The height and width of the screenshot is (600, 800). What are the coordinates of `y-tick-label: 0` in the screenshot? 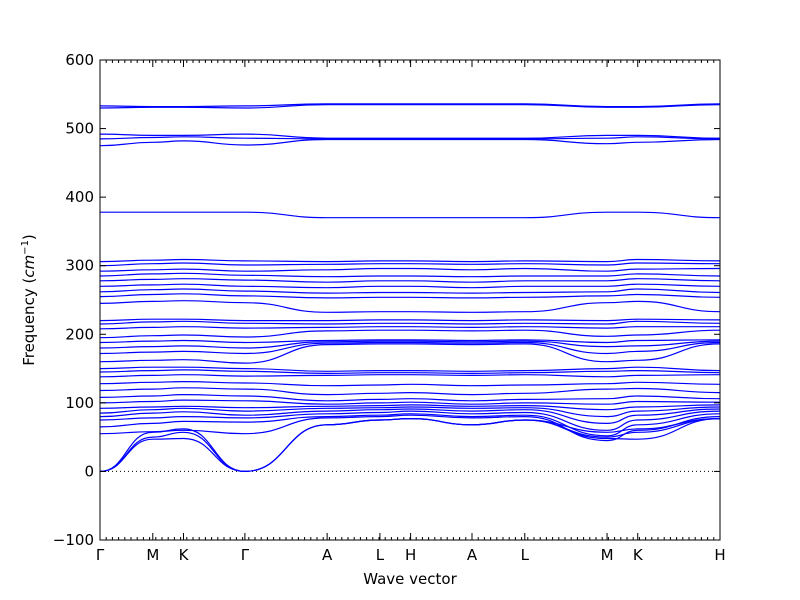 It's located at (89, 471).